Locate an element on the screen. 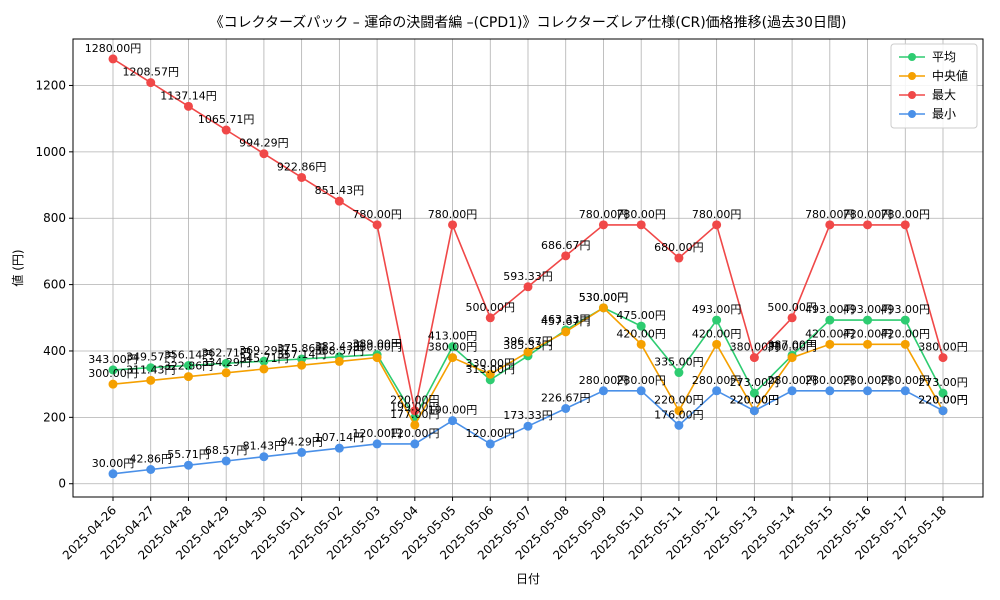 The height and width of the screenshot is (600, 1000). data-label: 413.00円 is located at coordinates (453, 336).